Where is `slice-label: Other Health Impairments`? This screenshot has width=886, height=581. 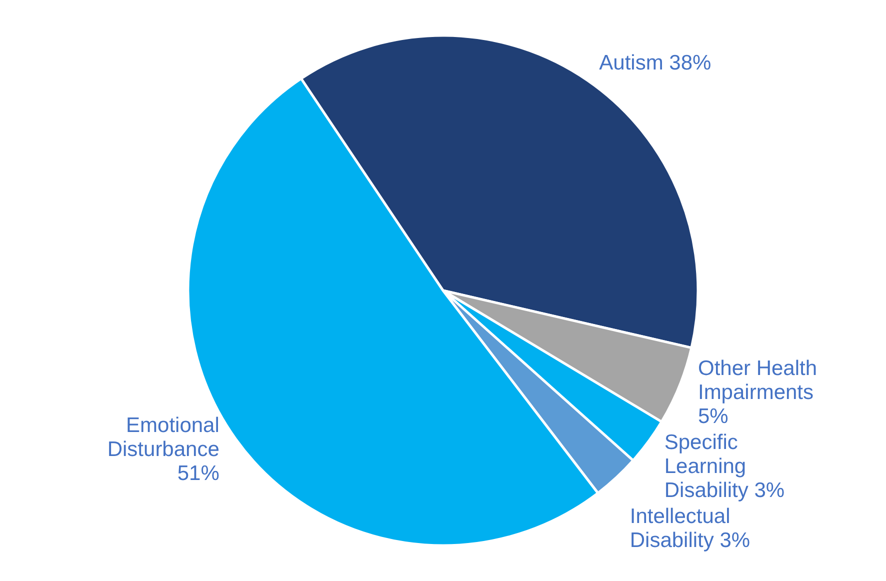
slice-label: Other Health Impairments is located at coordinates (758, 380).